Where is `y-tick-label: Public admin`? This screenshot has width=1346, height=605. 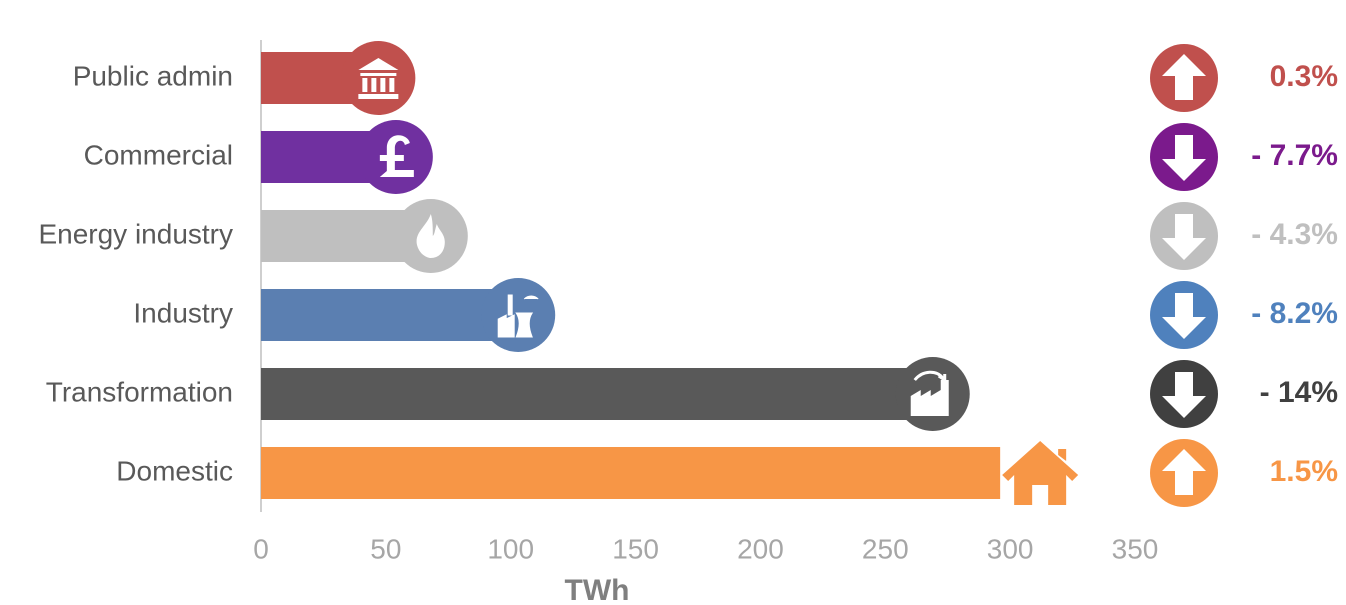
y-tick-label: Public admin is located at coordinates (153, 75).